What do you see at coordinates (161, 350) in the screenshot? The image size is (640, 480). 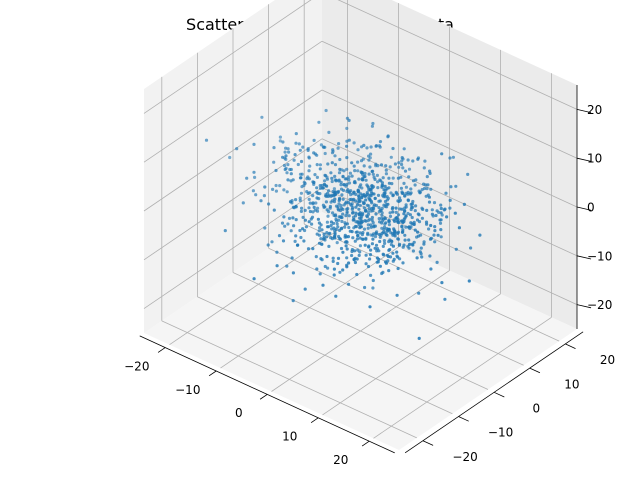 I see `x-tick-mark` at bounding box center [161, 350].